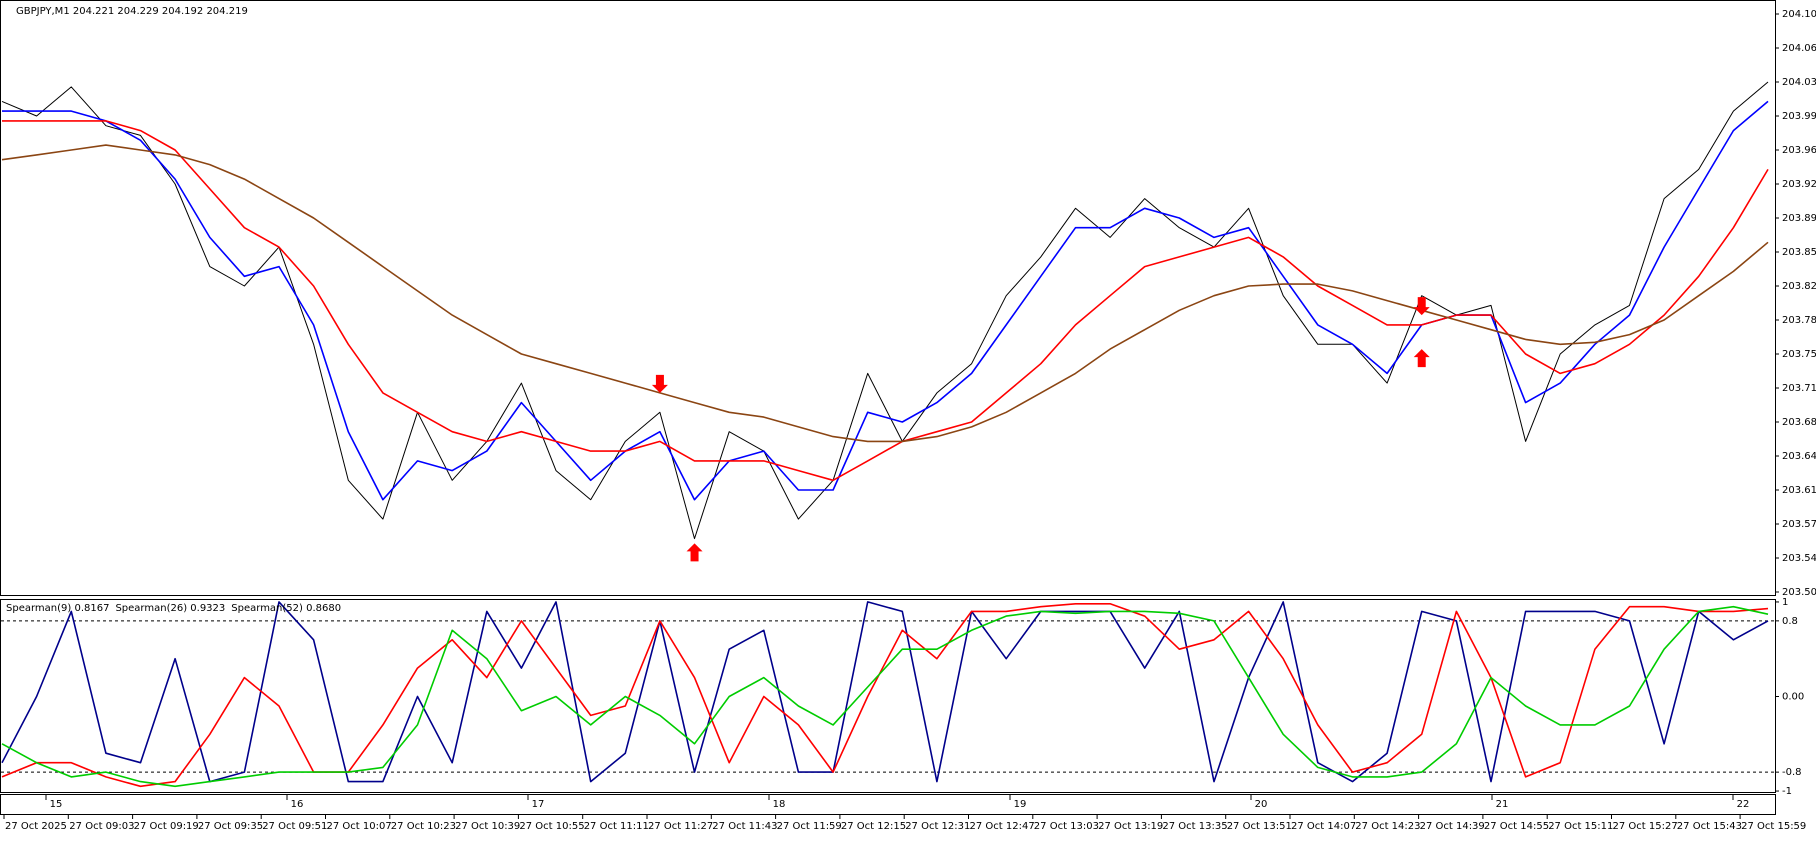 The height and width of the screenshot is (847, 1816). I want to click on time-label: 27 Oct 10:39, so click(487, 826).